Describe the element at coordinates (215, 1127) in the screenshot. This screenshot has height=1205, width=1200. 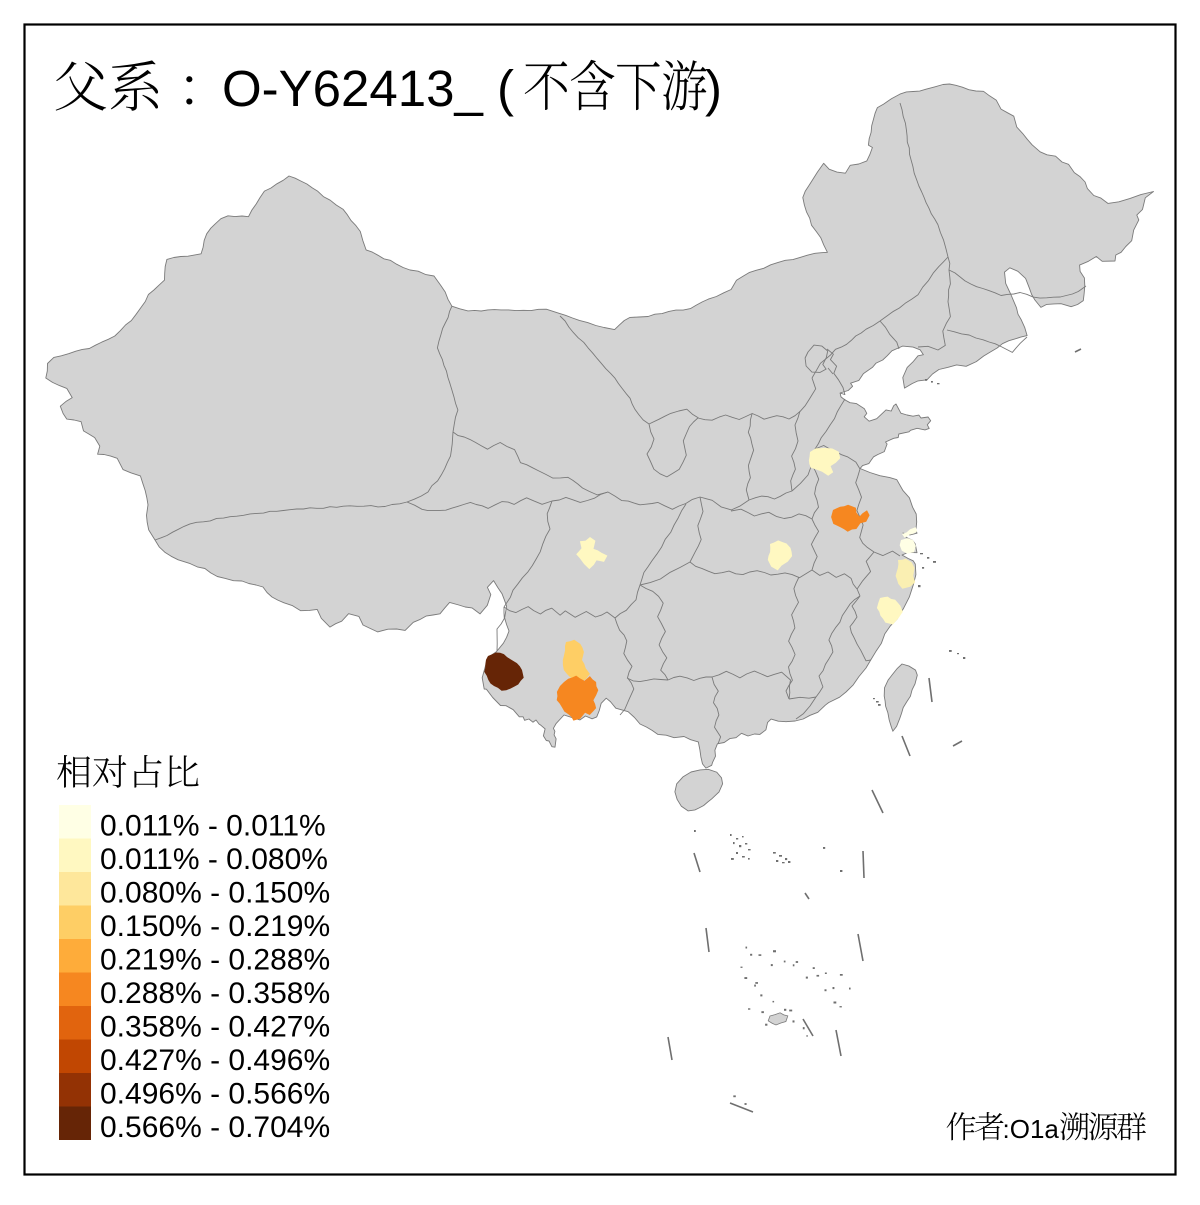
I see `svg-text: 0.566% - 0.704%` at that location.